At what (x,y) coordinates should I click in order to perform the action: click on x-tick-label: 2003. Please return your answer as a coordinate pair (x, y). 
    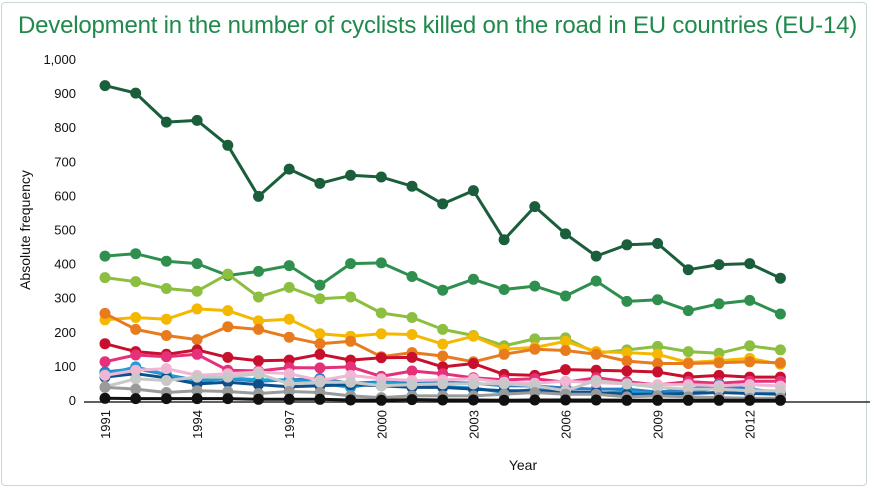
    Looking at the image, I should click on (473, 424).